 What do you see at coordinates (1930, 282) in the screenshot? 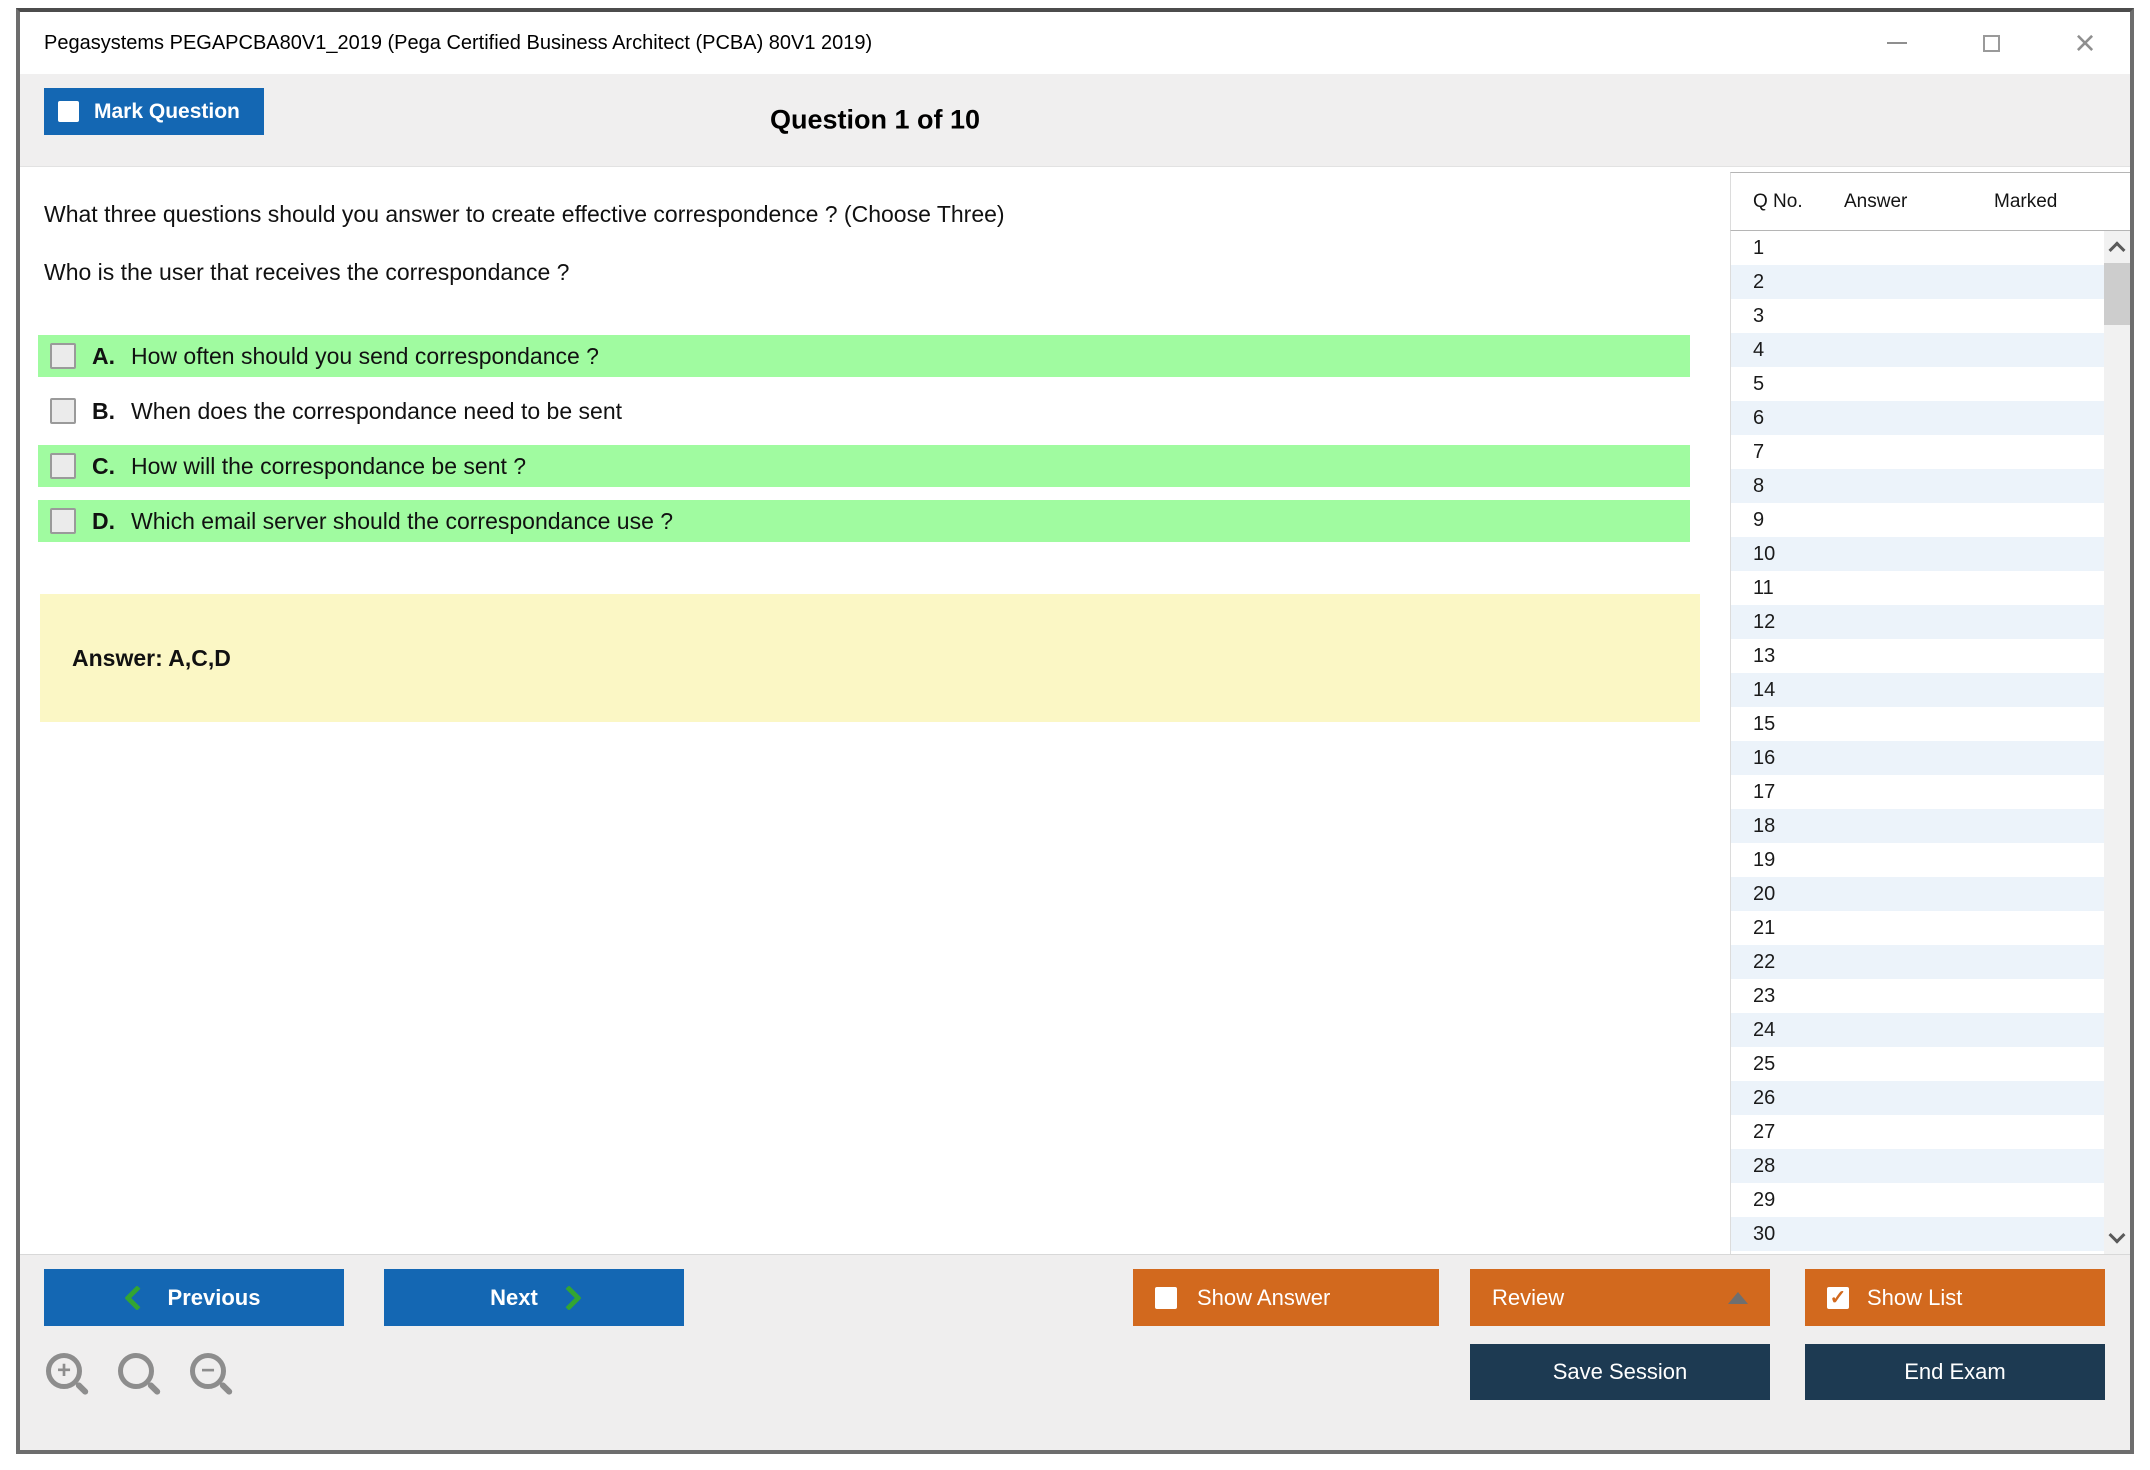
I see `table-row: 2` at bounding box center [1930, 282].